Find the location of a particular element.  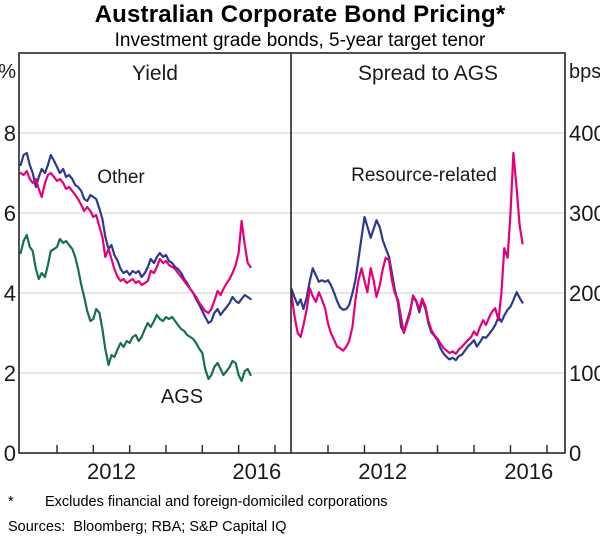

right-y-tick-label: 300 is located at coordinates (584, 213).